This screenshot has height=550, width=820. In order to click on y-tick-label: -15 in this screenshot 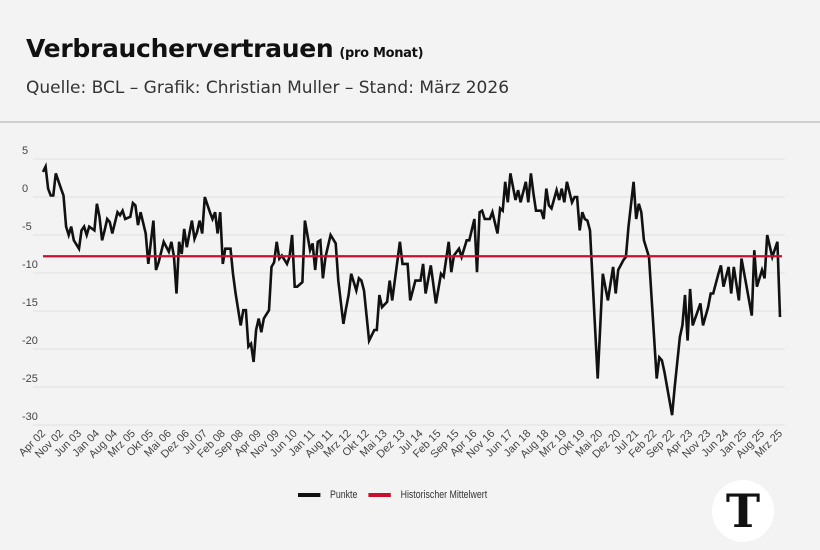, I will do `click(30, 303)`.